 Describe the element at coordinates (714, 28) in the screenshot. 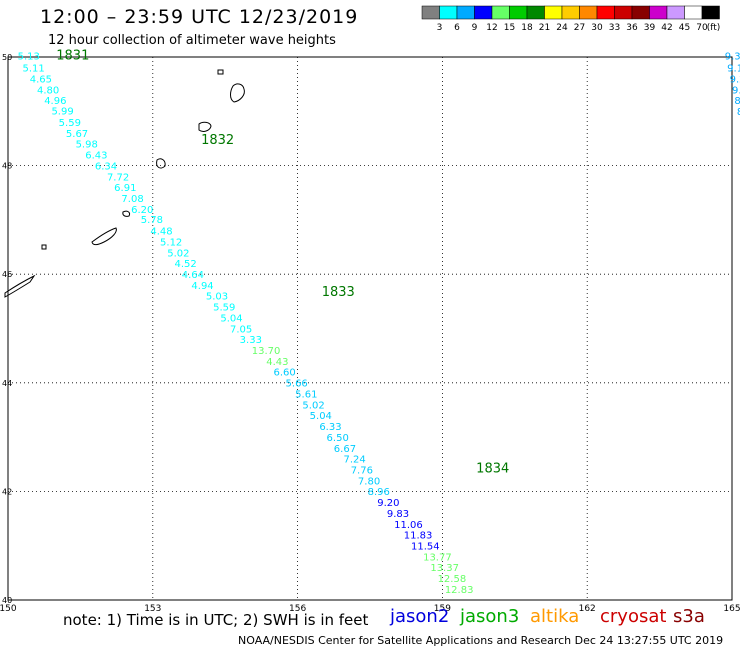

I see `legend-unit-label: (ft)` at that location.